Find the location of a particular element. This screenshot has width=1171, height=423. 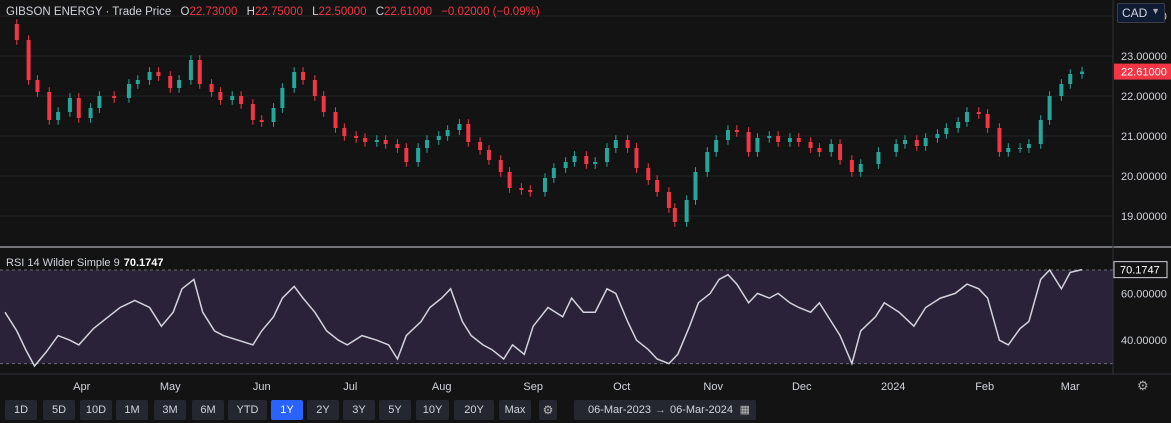

arrow-right-icon: → is located at coordinates (660, 410).